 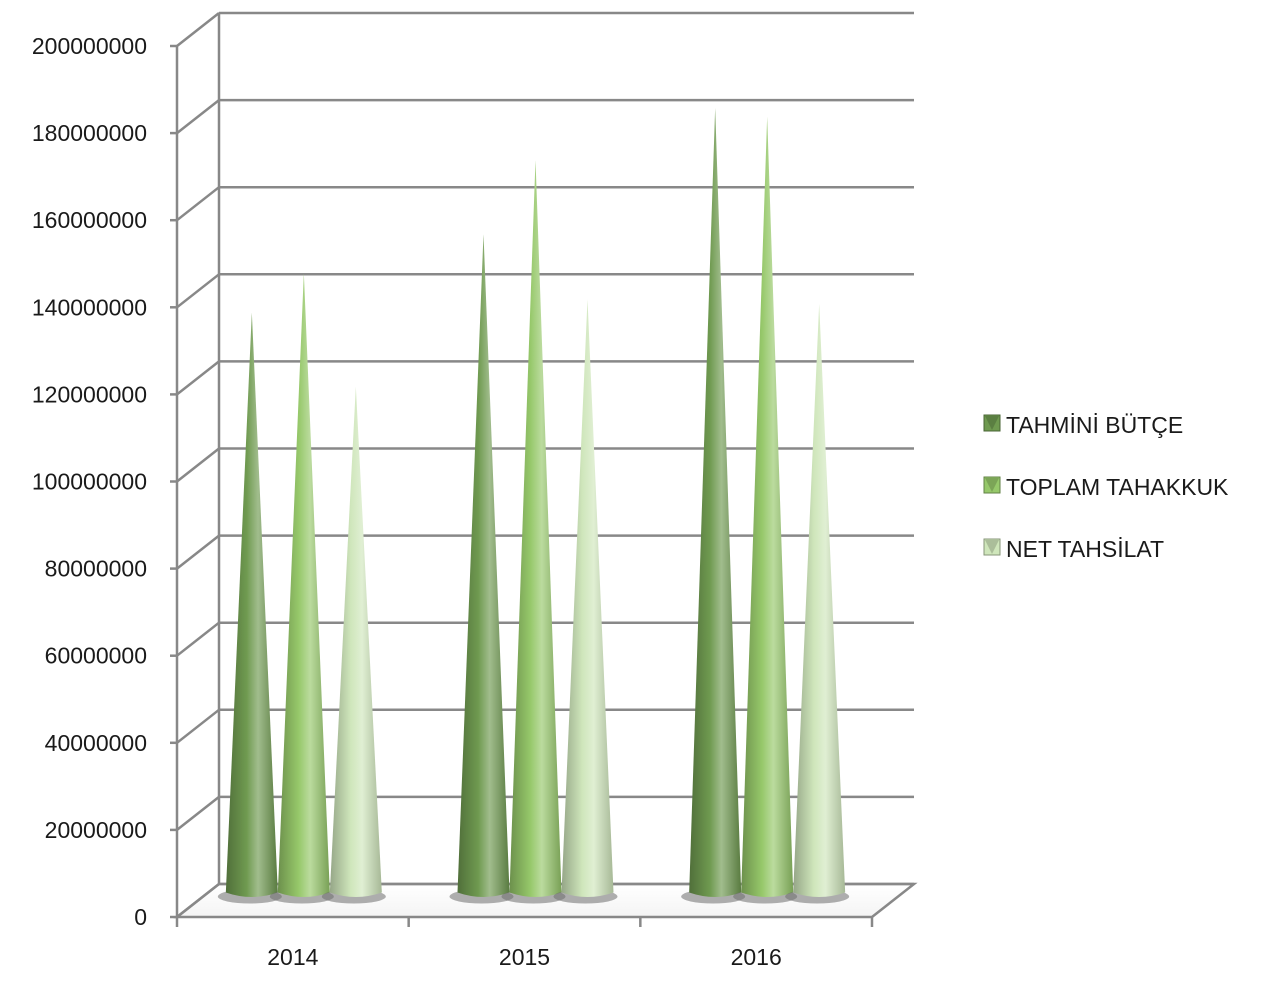 I want to click on y-tick-label: 20000000, so click(x=96, y=830).